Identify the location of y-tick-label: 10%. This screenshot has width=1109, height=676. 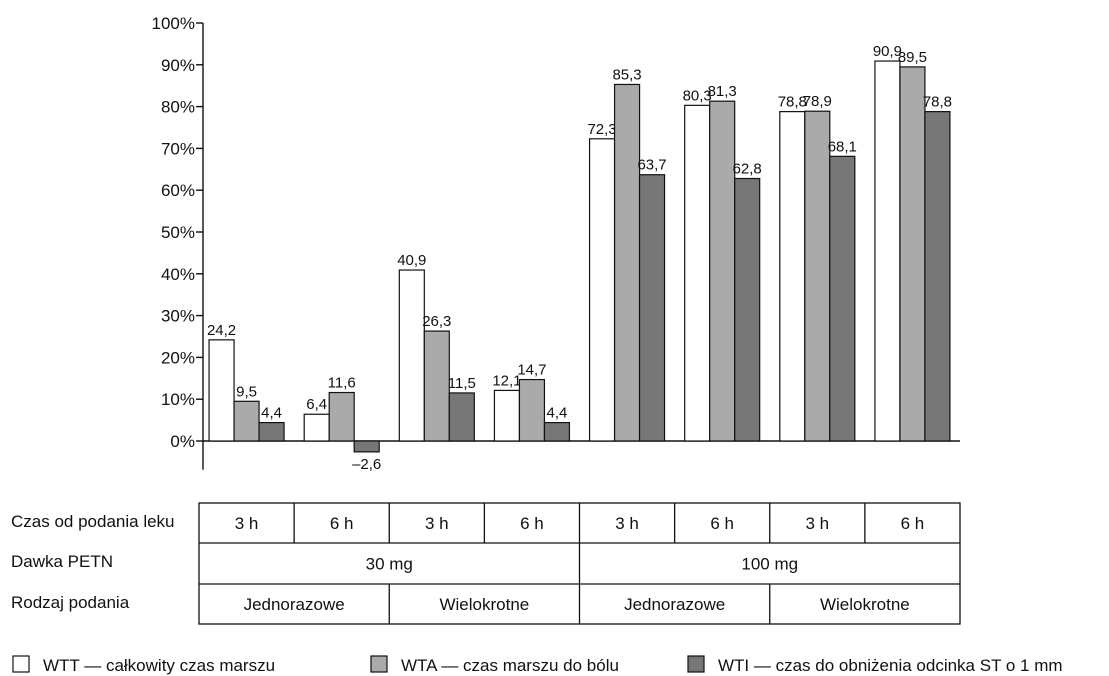
(178, 399).